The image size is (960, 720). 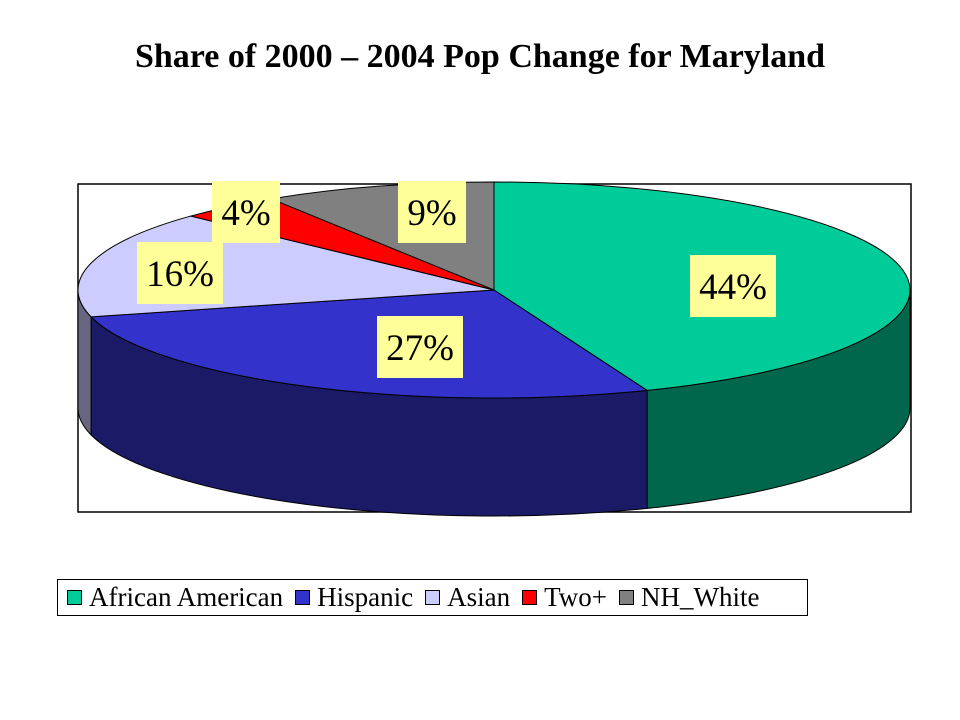 What do you see at coordinates (479, 597) in the screenshot?
I see `legend-label: Asian` at bounding box center [479, 597].